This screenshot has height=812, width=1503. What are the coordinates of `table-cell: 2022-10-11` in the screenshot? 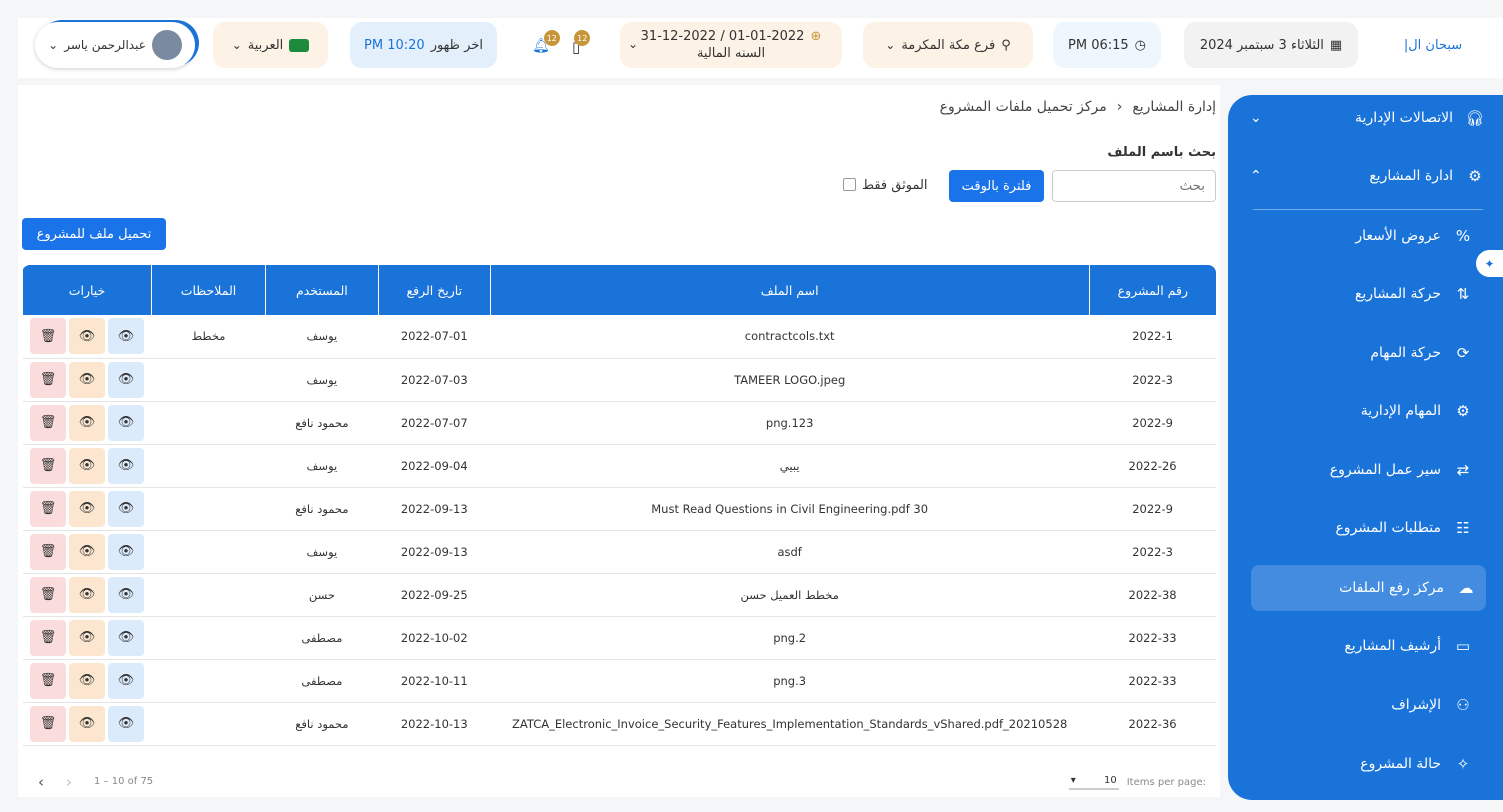 It's located at (434, 681).